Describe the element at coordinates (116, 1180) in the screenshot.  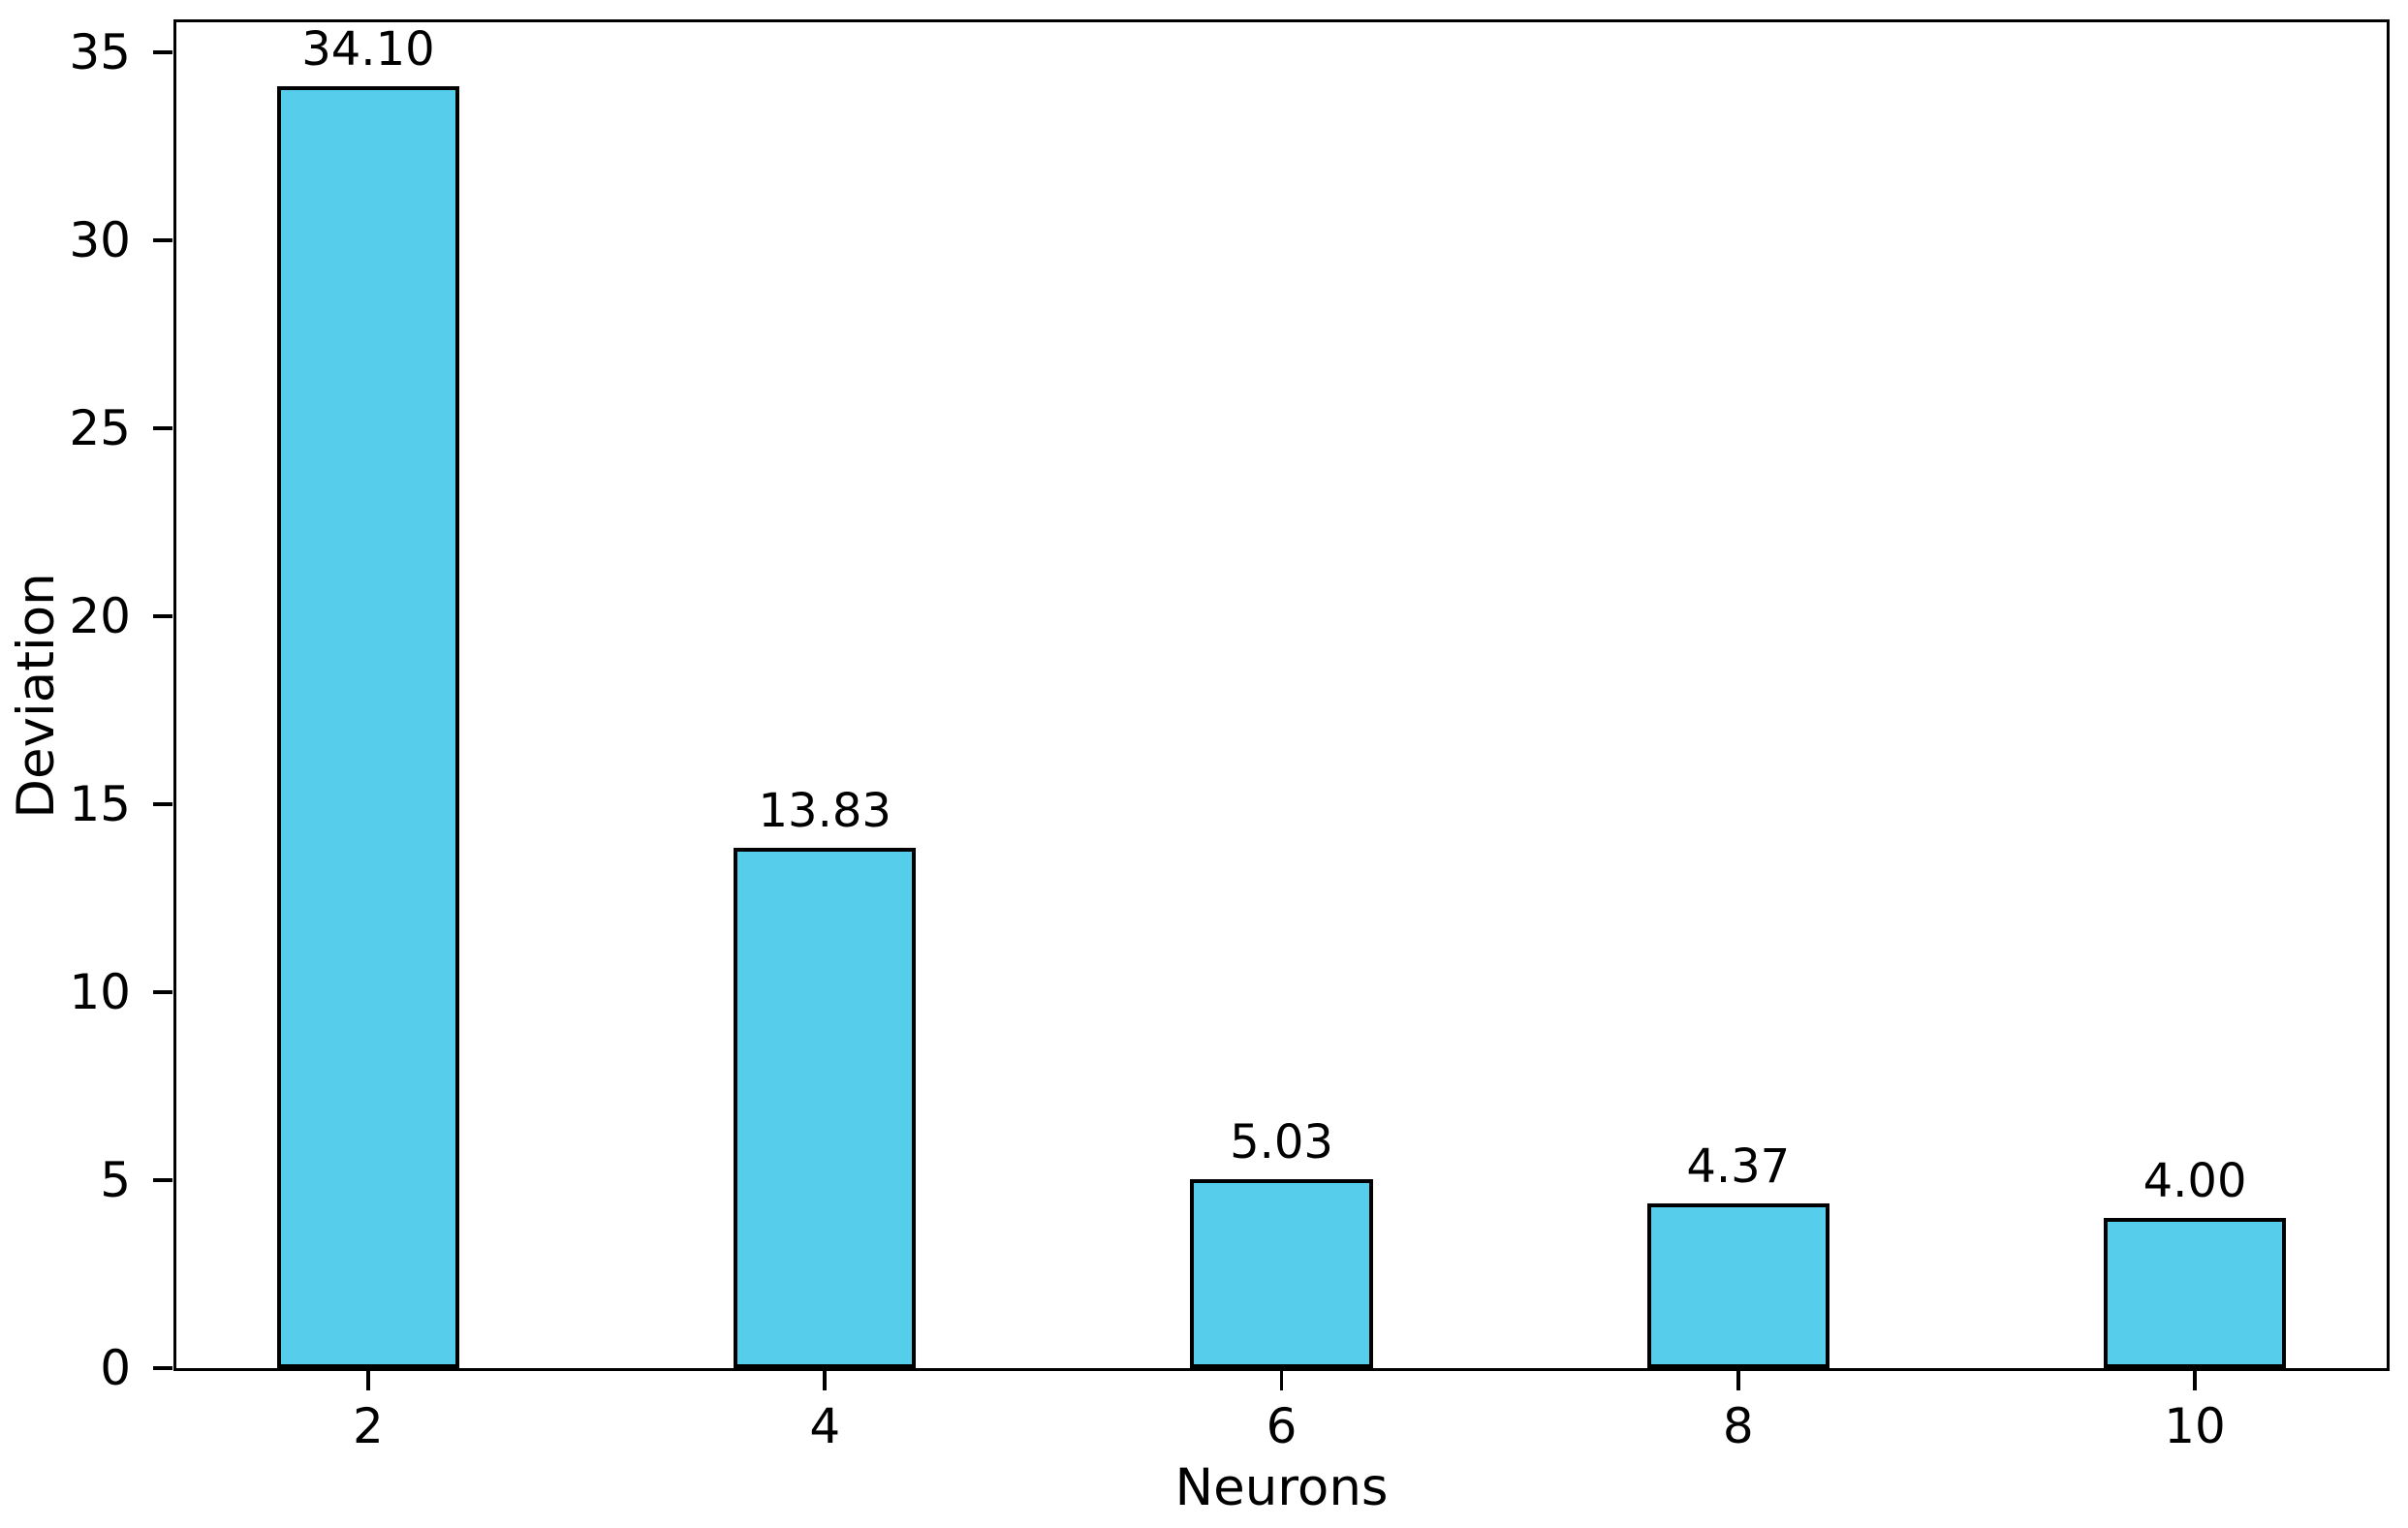
I see `y-tick-label: 5` at that location.